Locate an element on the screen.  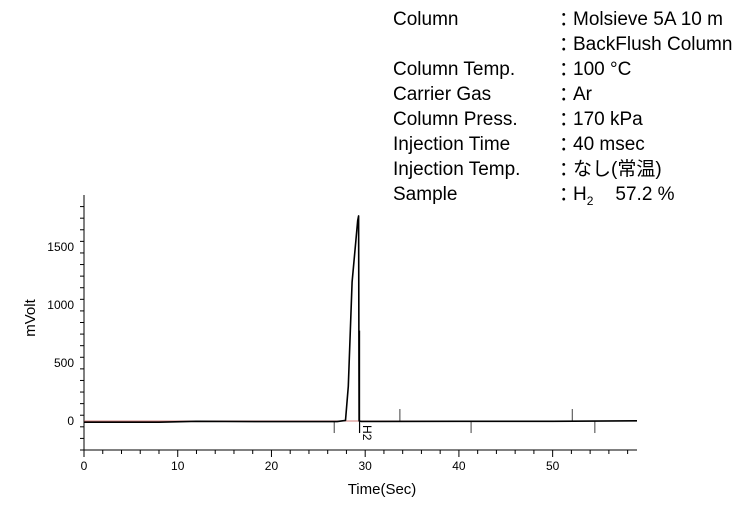
condition-row: Column Press. ： 170 kPa is located at coordinates (569, 119).